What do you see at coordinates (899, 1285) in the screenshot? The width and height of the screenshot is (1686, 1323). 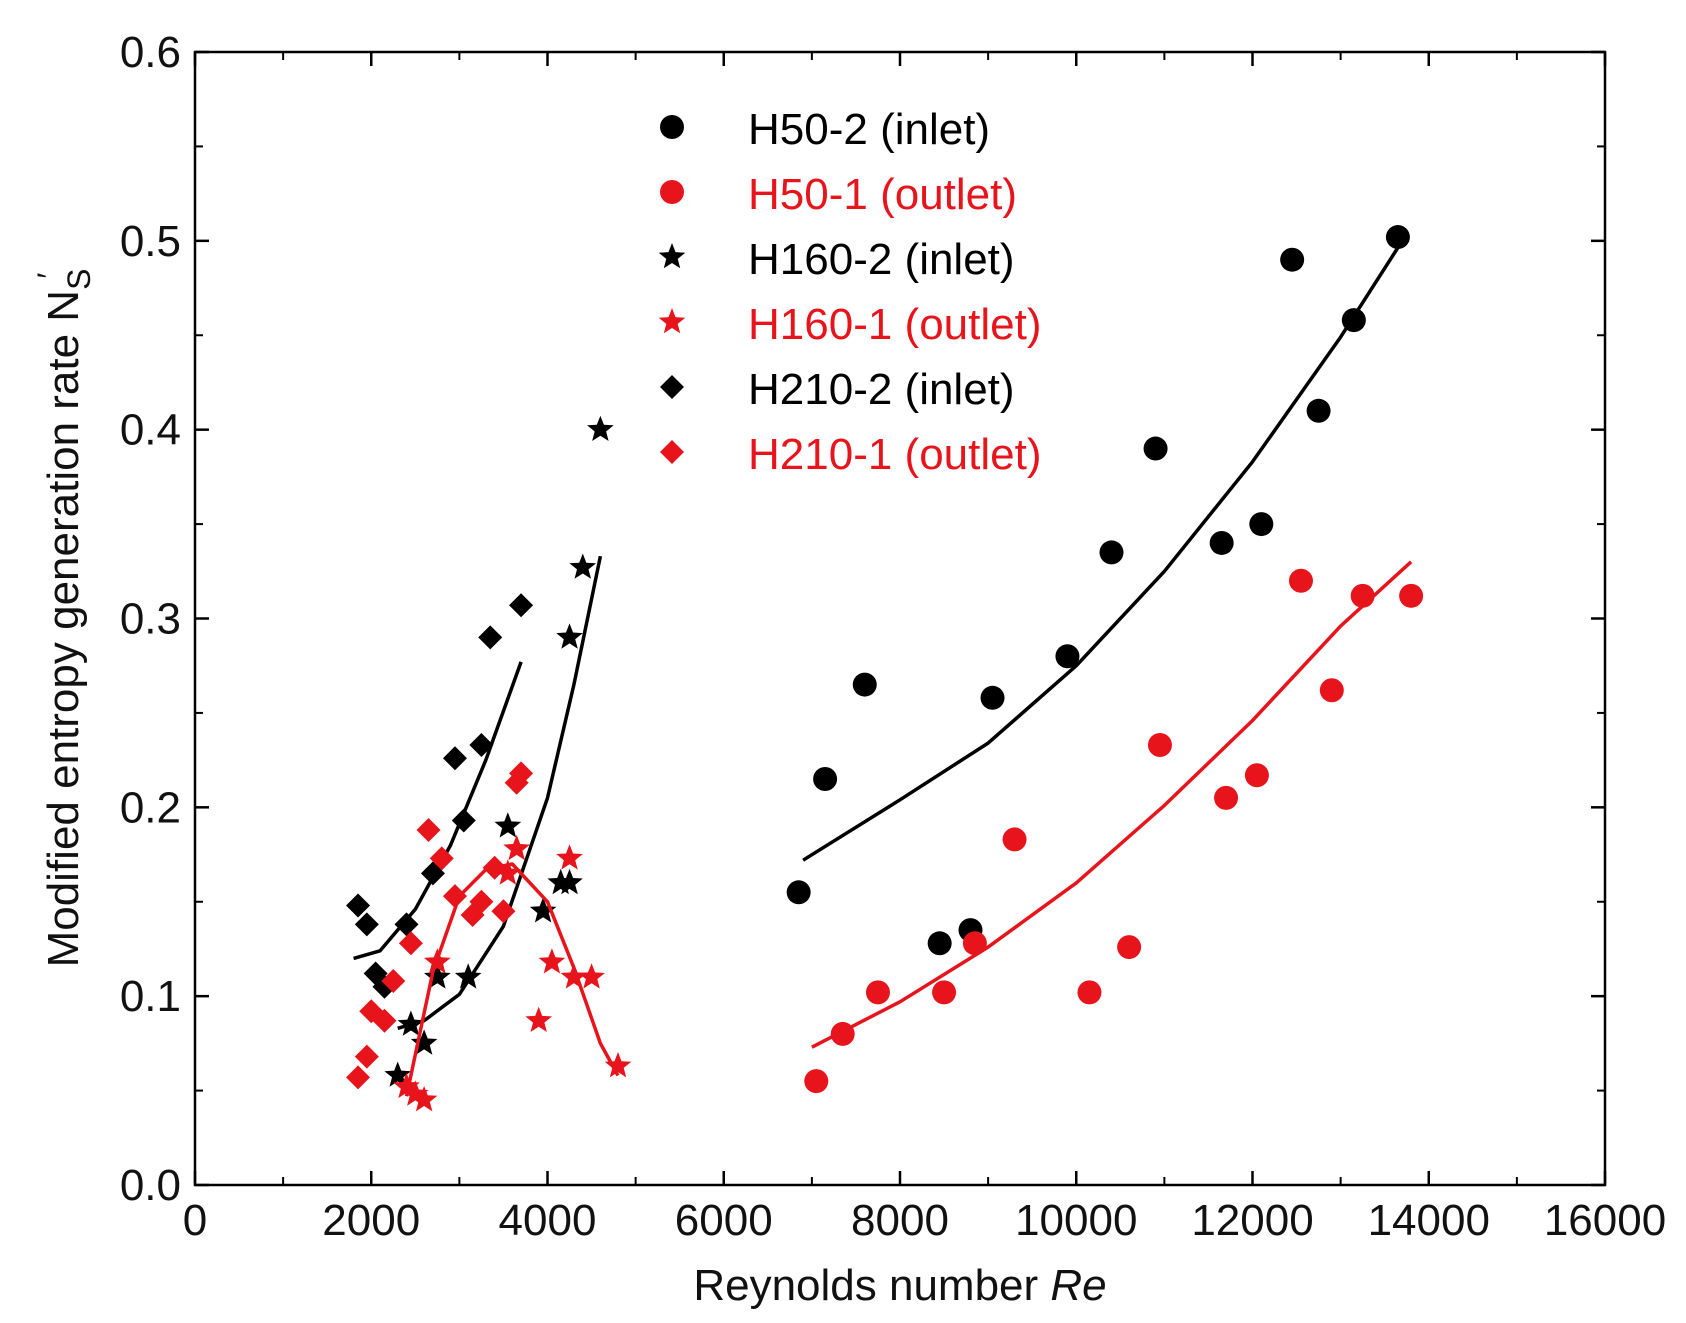 I see `x-axis-title: Reynolds number Re` at bounding box center [899, 1285].